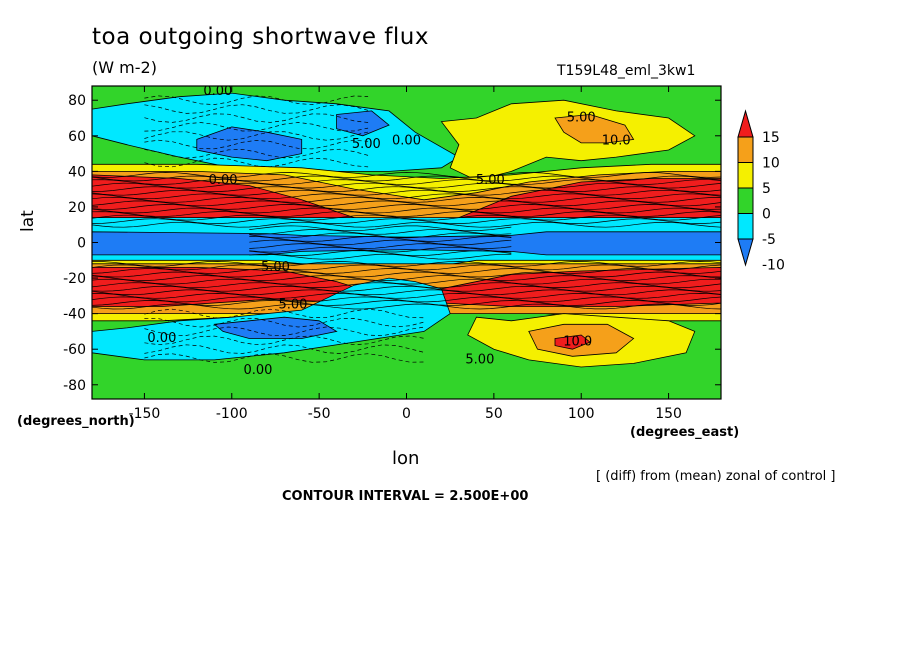 The height and width of the screenshot is (654, 904). I want to click on contour-region-yellow, so click(568, 140).